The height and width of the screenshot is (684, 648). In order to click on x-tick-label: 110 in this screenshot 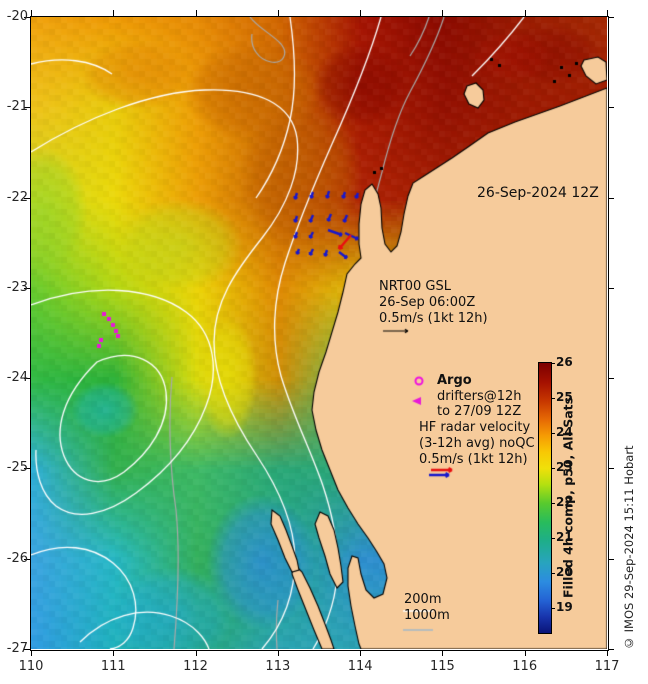, I will do `click(31, 666)`.